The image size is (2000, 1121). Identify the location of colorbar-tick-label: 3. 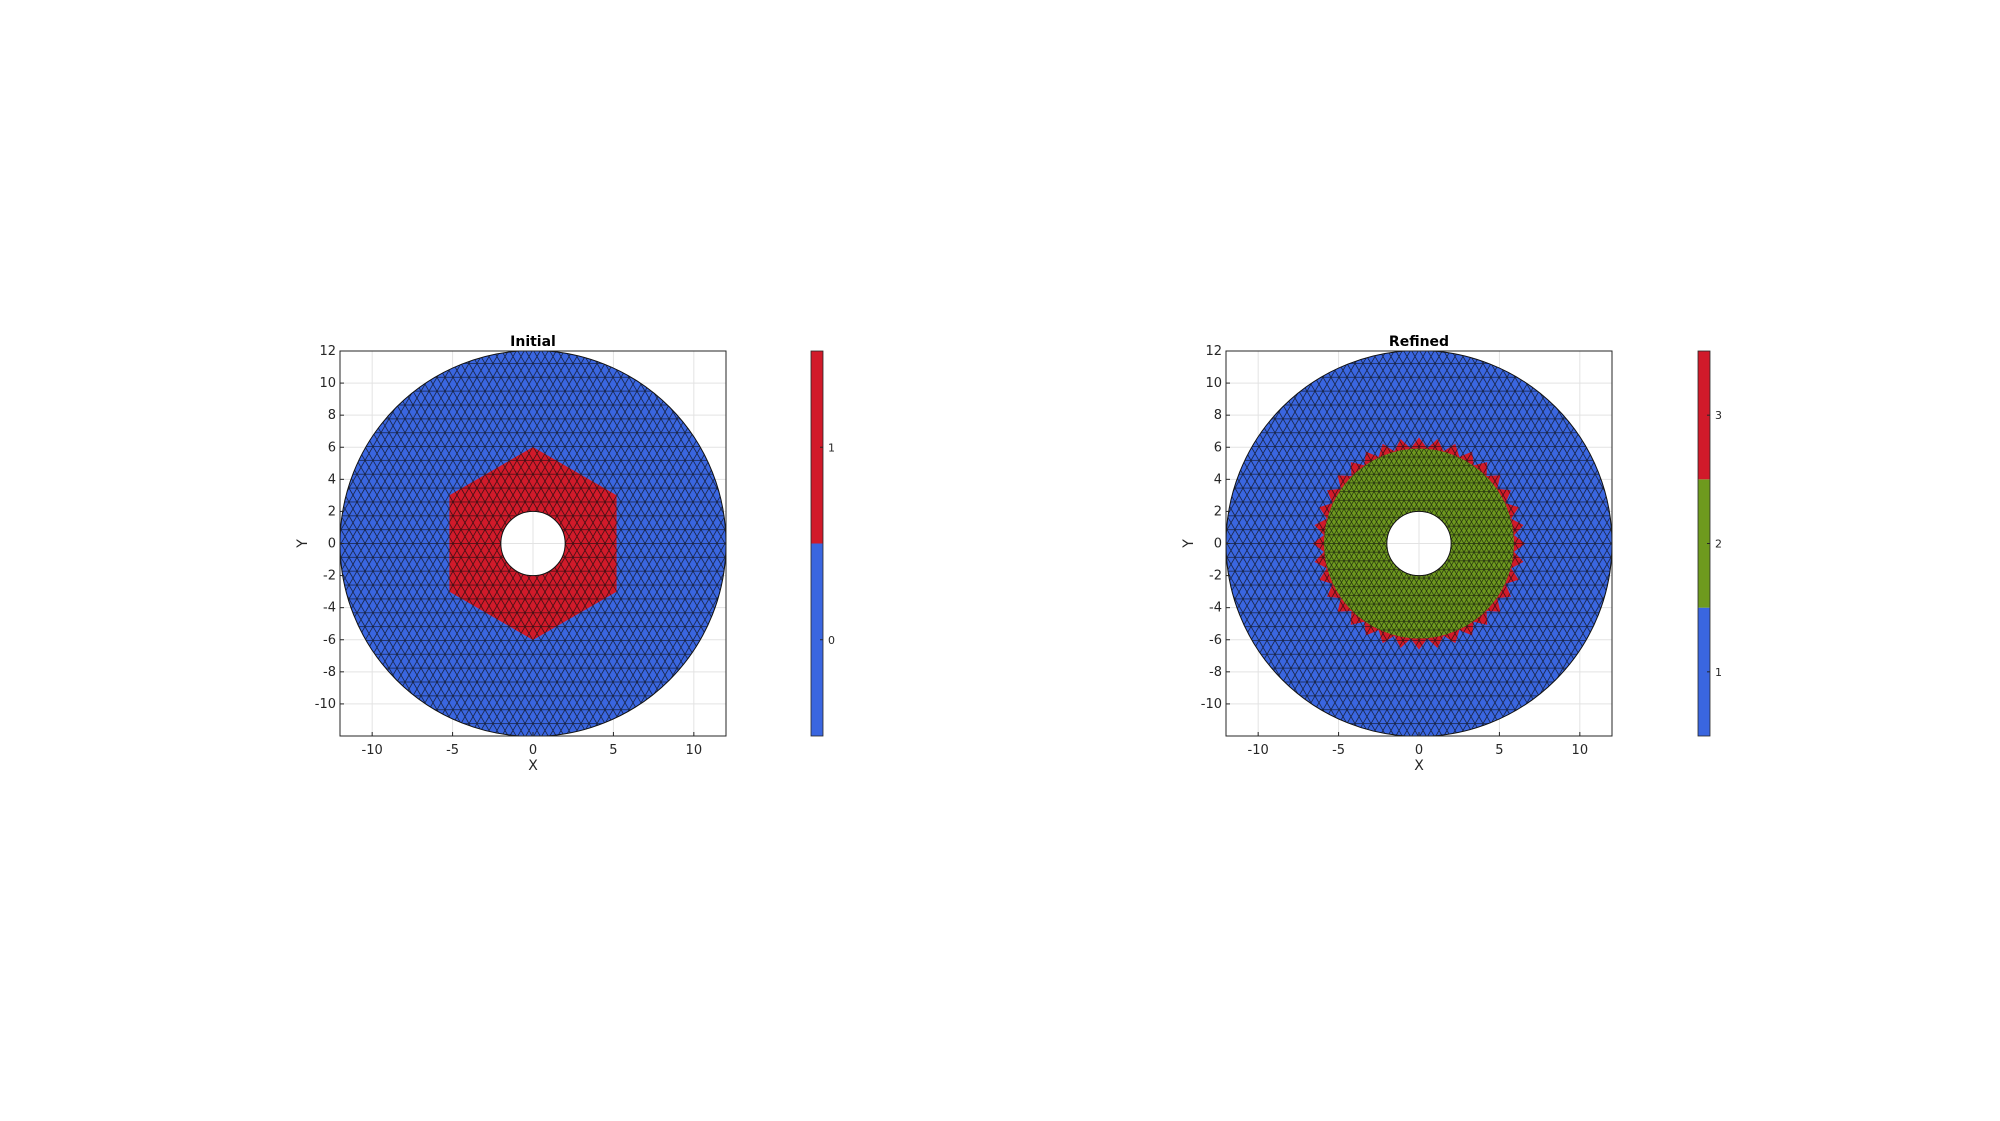
(1718, 415).